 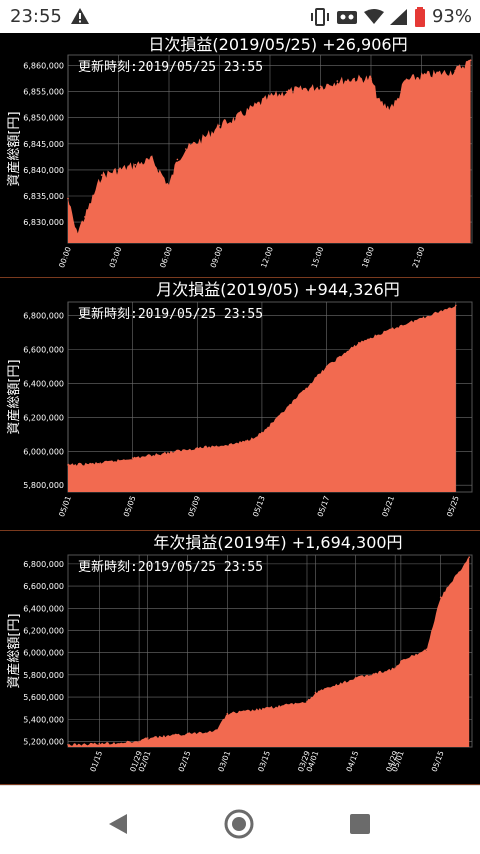 I want to click on x-tick-label: 18:00, so click(x=368, y=257).